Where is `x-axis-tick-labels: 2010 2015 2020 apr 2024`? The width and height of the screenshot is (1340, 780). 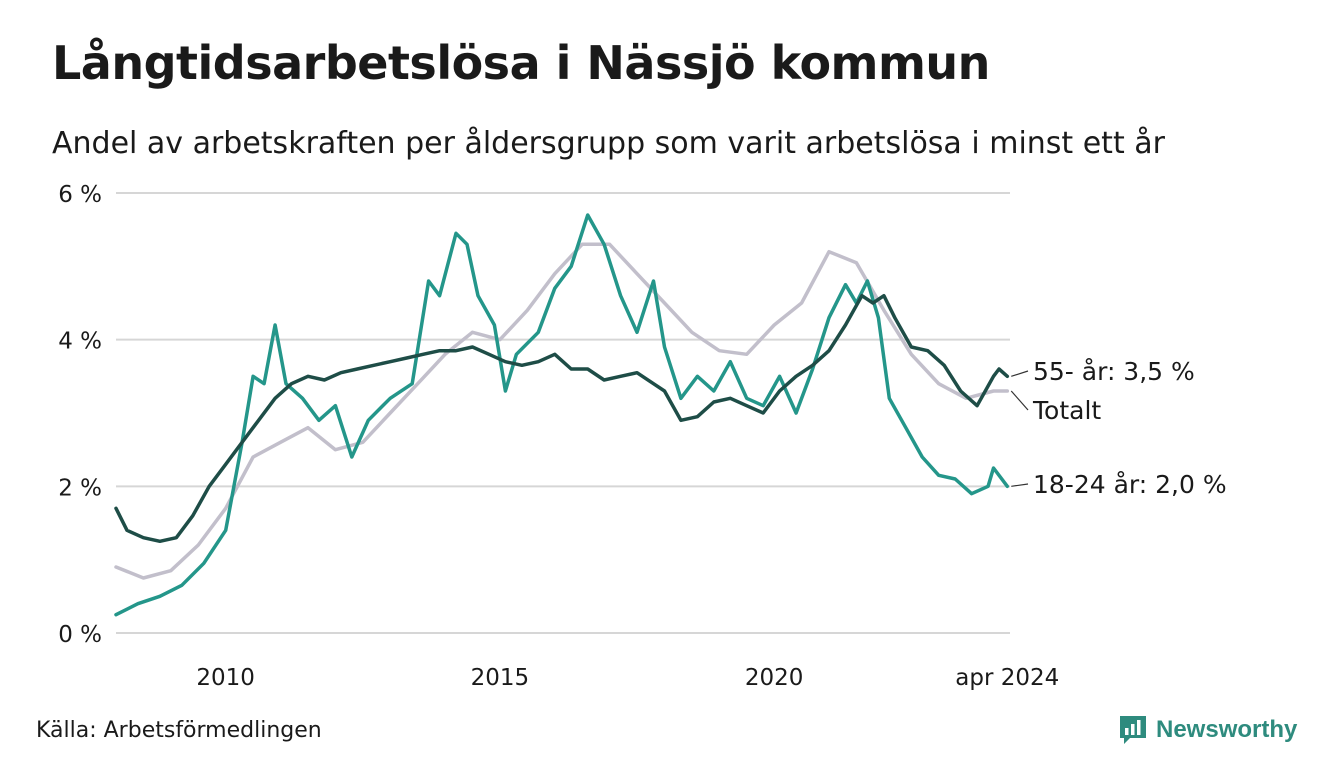 x-axis-tick-labels: 2010 2015 2020 apr 2024 is located at coordinates (627, 678).